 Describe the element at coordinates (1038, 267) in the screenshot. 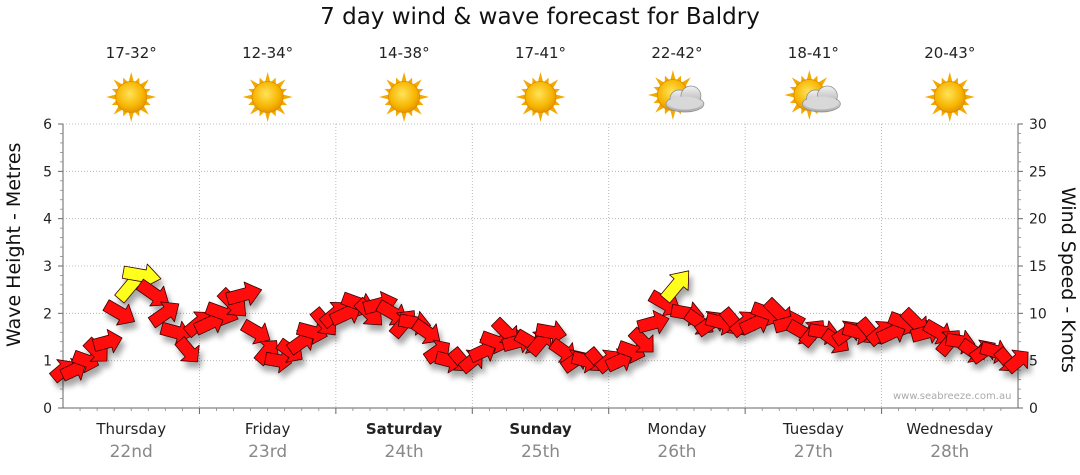

I see `y-right-tick-label: 15` at that location.